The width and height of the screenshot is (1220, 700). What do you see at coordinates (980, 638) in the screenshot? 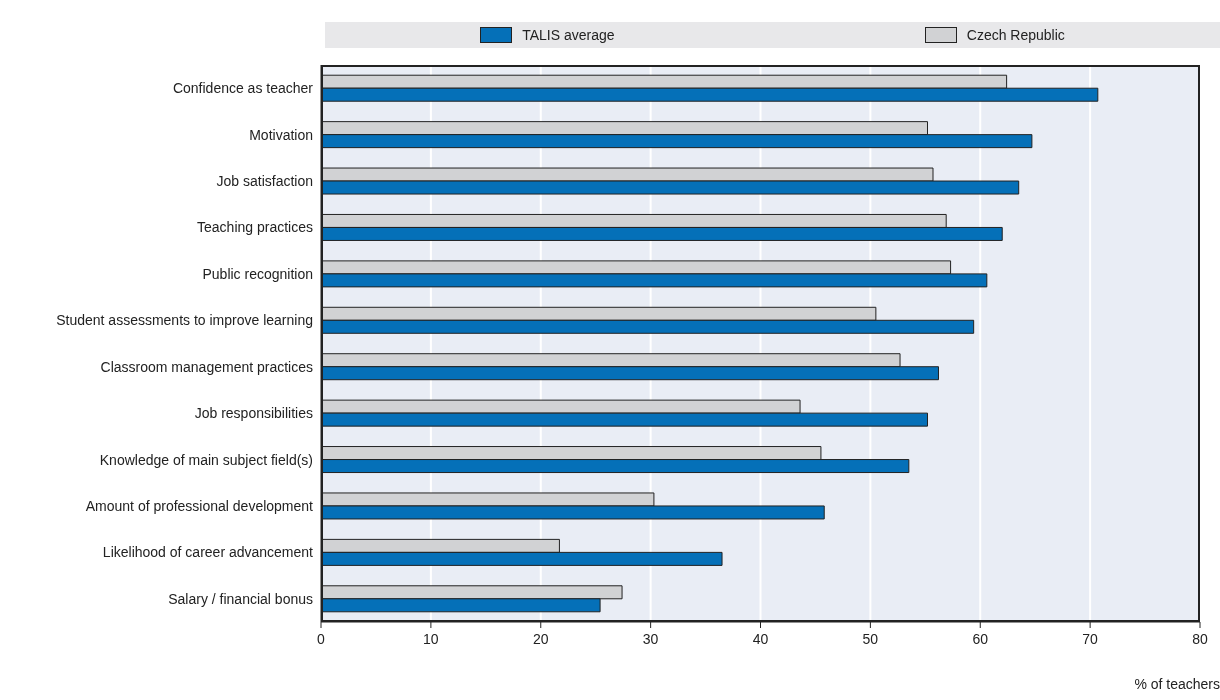
I see `x-tick-label: 60` at bounding box center [980, 638].